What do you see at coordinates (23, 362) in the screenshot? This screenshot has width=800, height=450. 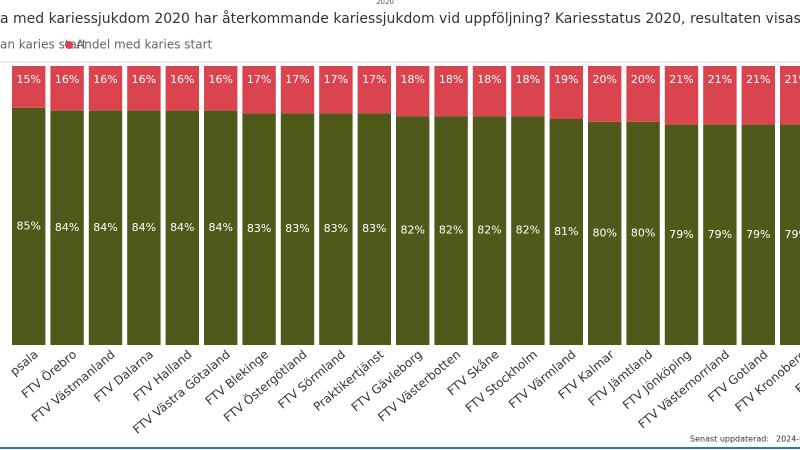 I see `x-tick-label: psala` at bounding box center [23, 362].